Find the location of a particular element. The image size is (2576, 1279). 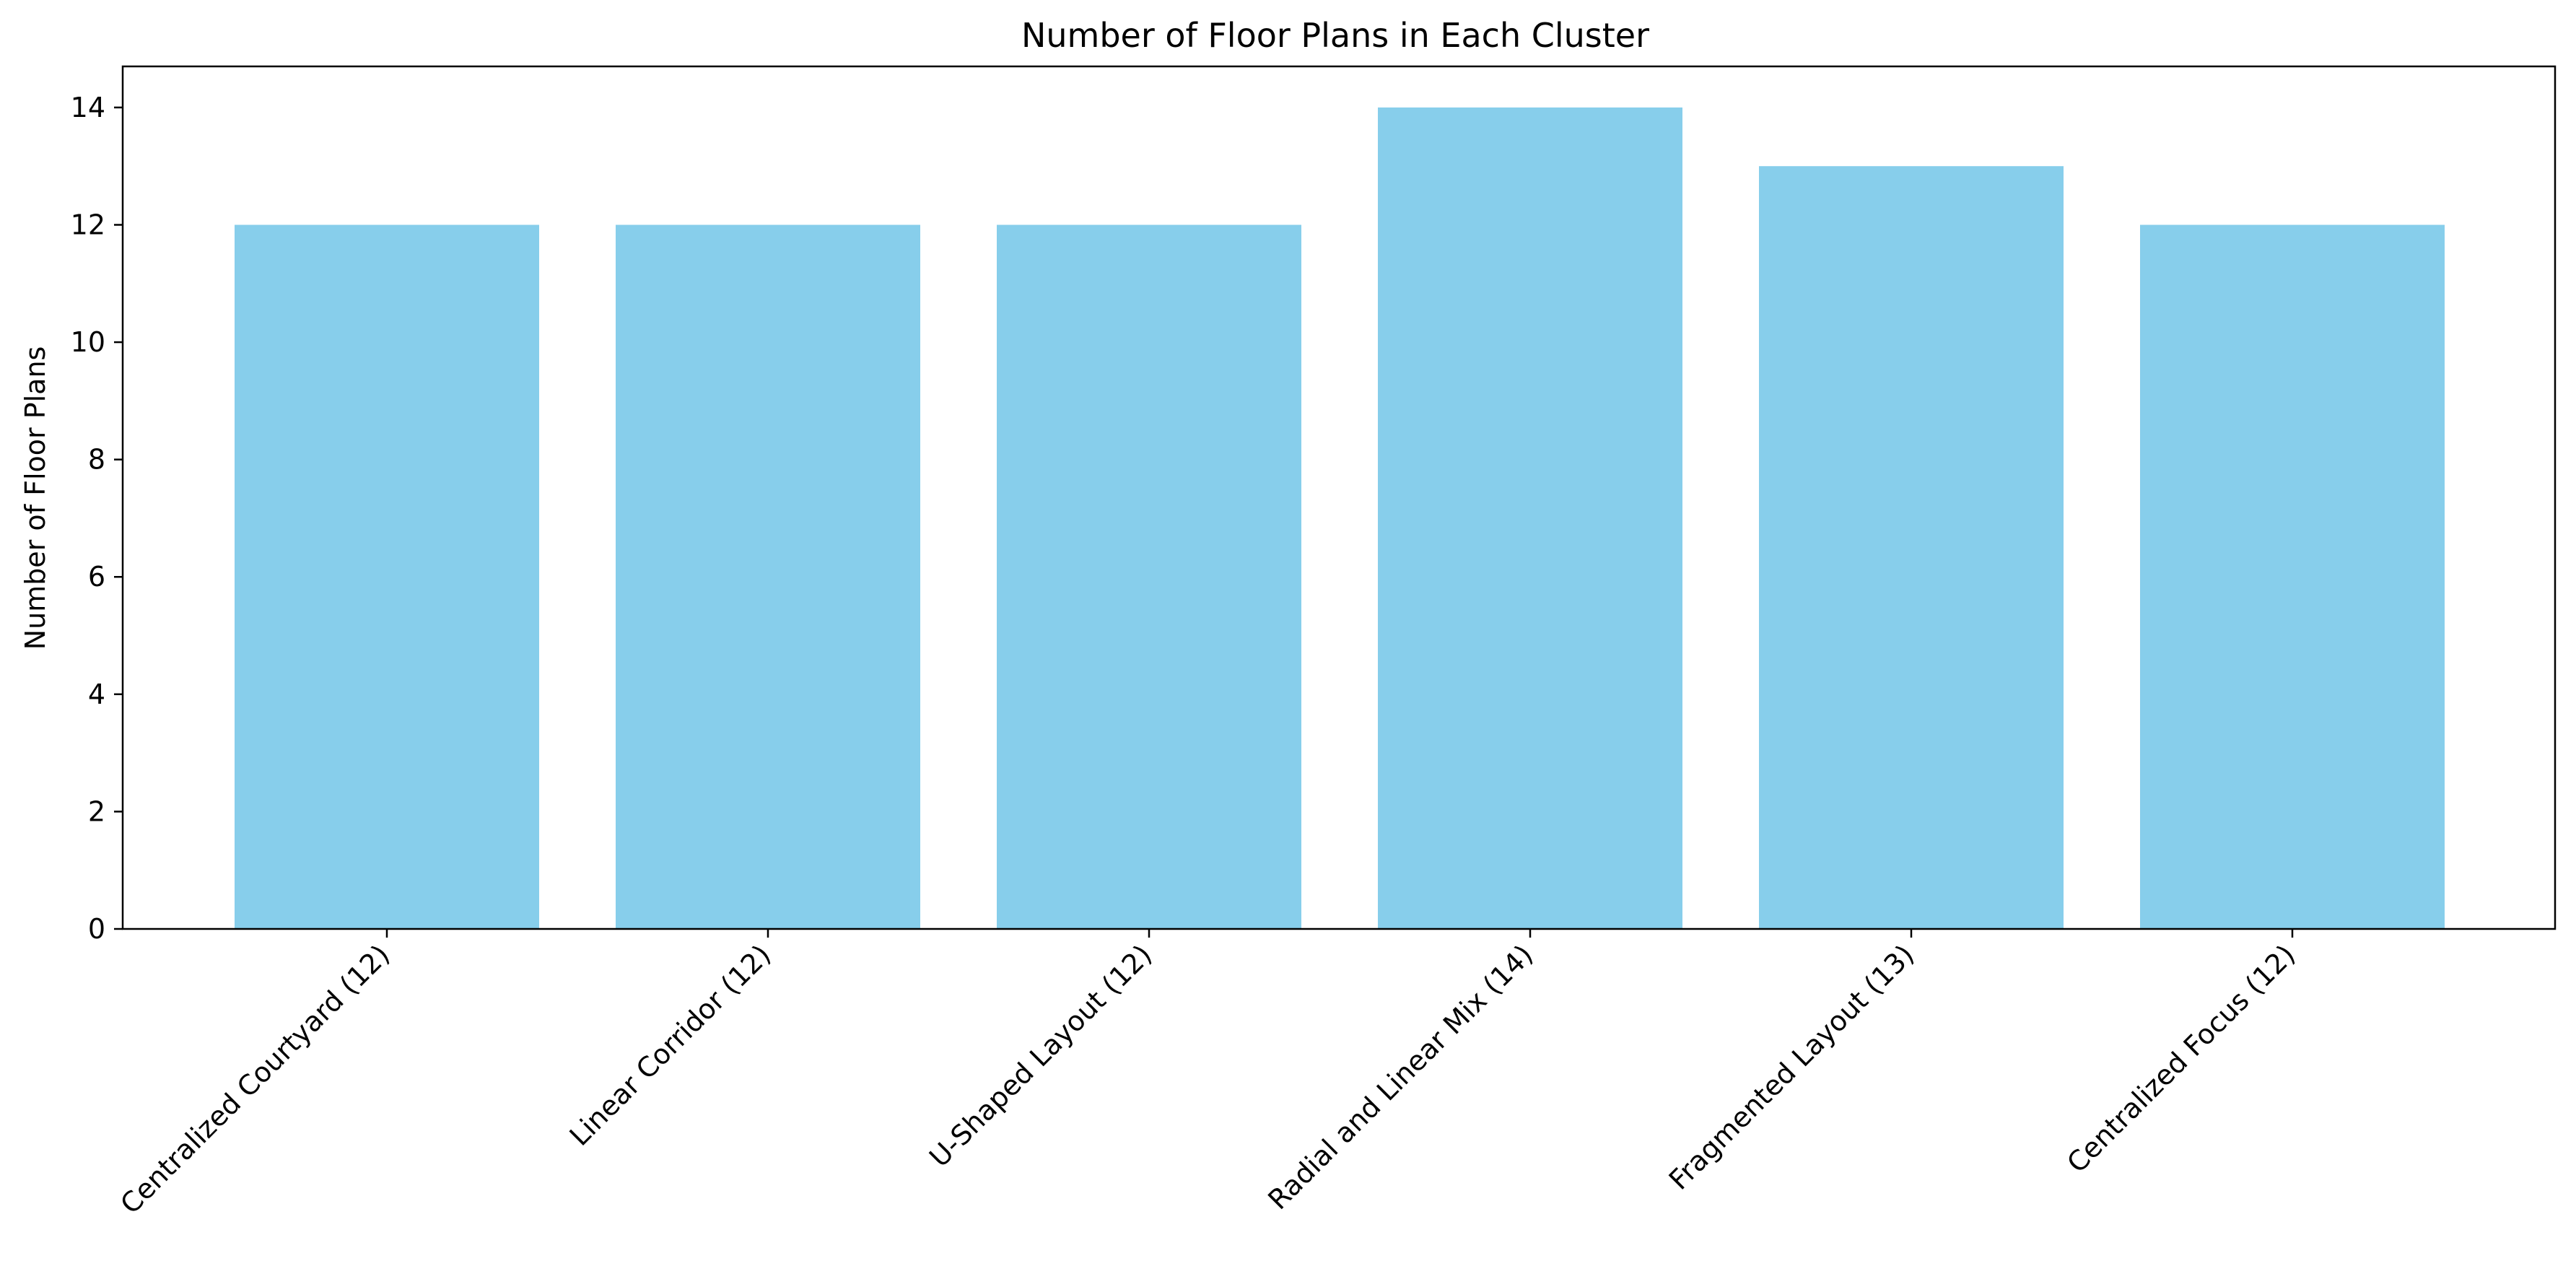

y-axis-ticks: 0 2 4 6 8 10 12 14 is located at coordinates (97, 518).